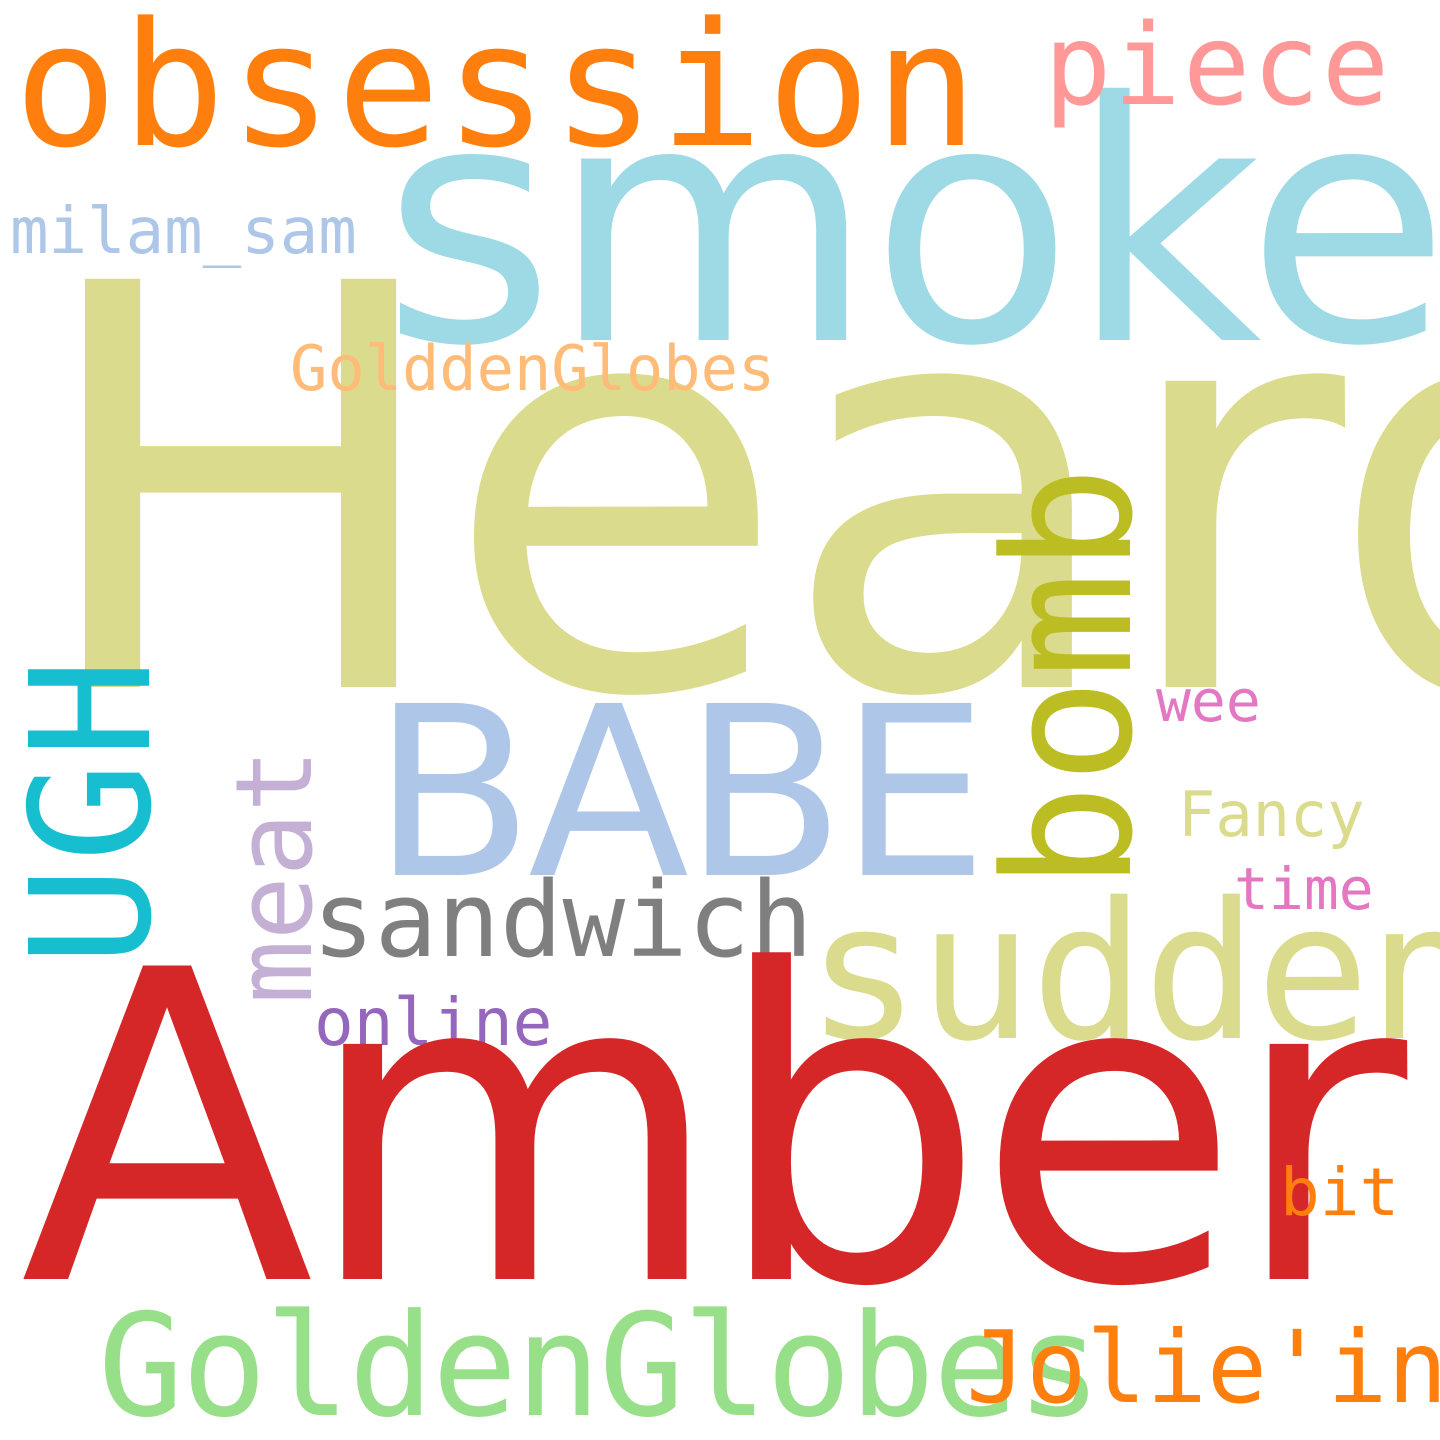 The height and width of the screenshot is (1440, 1440). I want to click on word-babe: BABE, so click(680, 793).